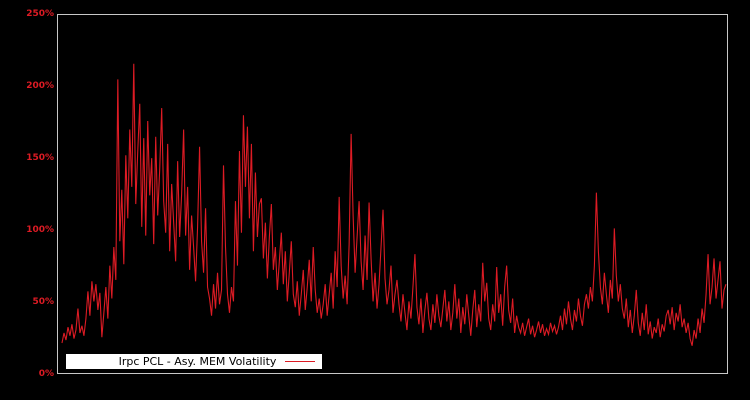  I want to click on legend: Irpc PCL - Asy. MEM Volatility, so click(194, 361).